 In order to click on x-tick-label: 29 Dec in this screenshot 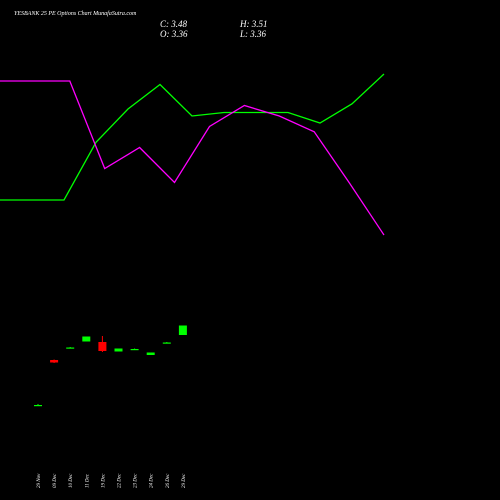, I will do `click(184, 480)`.